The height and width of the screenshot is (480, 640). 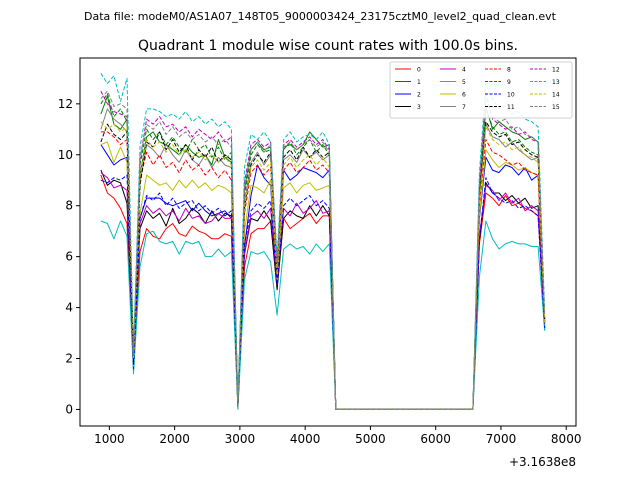 I want to click on legend-label-0: 0, so click(x=419, y=70).